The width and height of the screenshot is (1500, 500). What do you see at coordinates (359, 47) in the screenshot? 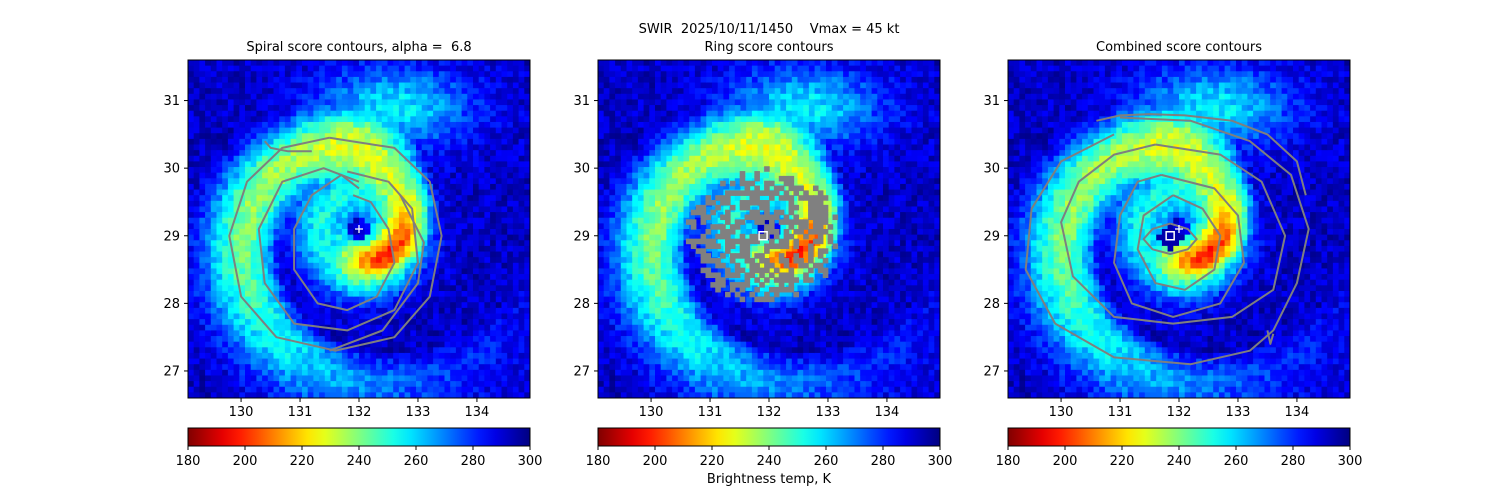
I see `panel-title-spiral: Spiral score contours, alpha = 6.8` at bounding box center [359, 47].